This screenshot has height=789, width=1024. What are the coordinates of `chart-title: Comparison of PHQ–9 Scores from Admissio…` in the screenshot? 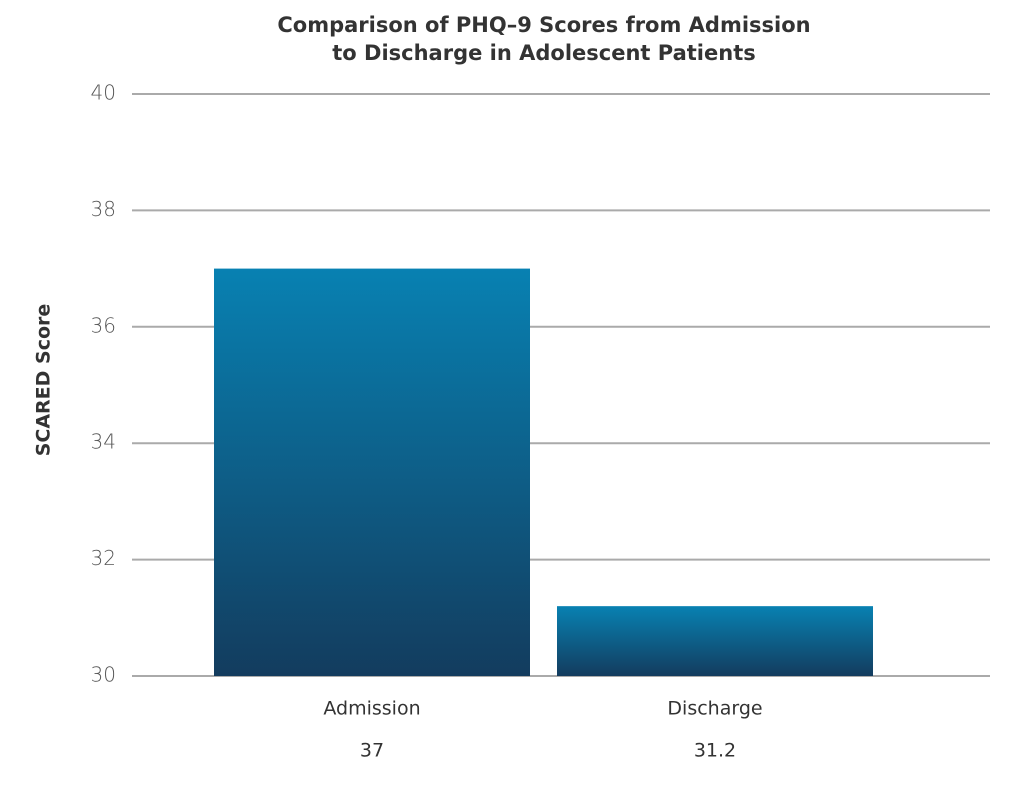 It's located at (543, 25).